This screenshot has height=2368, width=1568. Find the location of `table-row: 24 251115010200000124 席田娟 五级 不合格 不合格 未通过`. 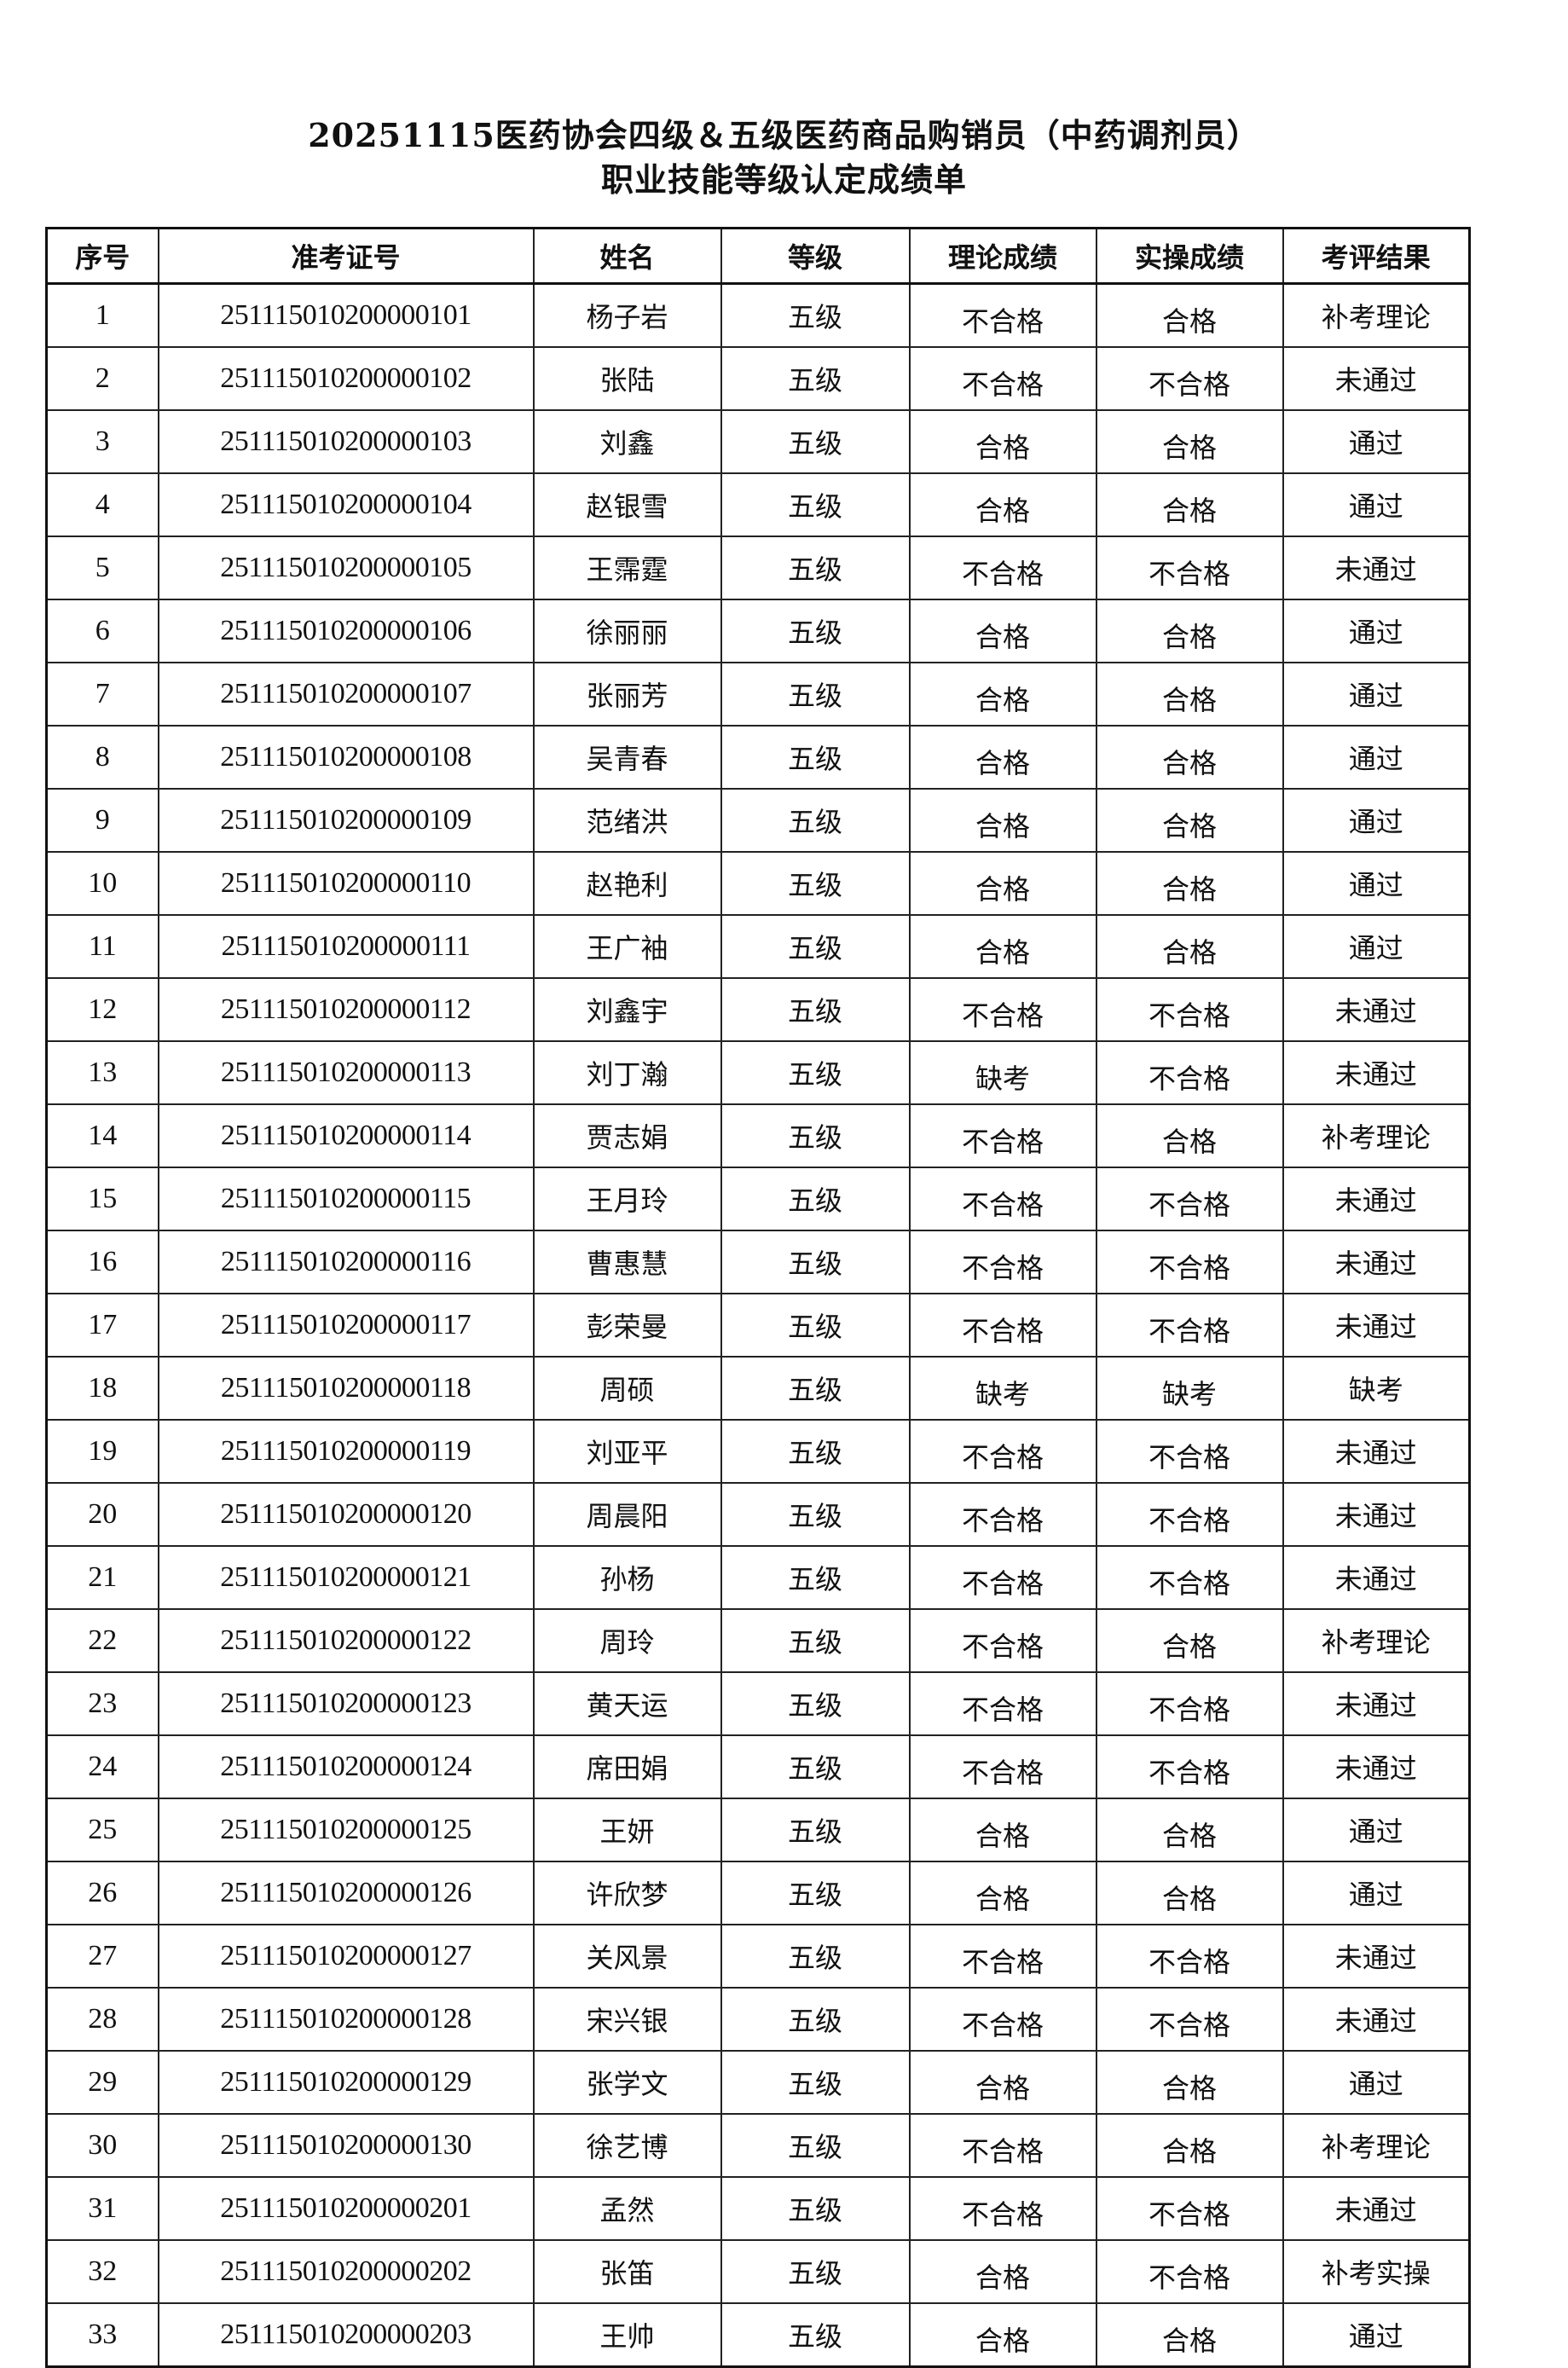

table-row: 24 251115010200000124 席田娟 五级 不合格 不合格 未通过 is located at coordinates (758, 1766).